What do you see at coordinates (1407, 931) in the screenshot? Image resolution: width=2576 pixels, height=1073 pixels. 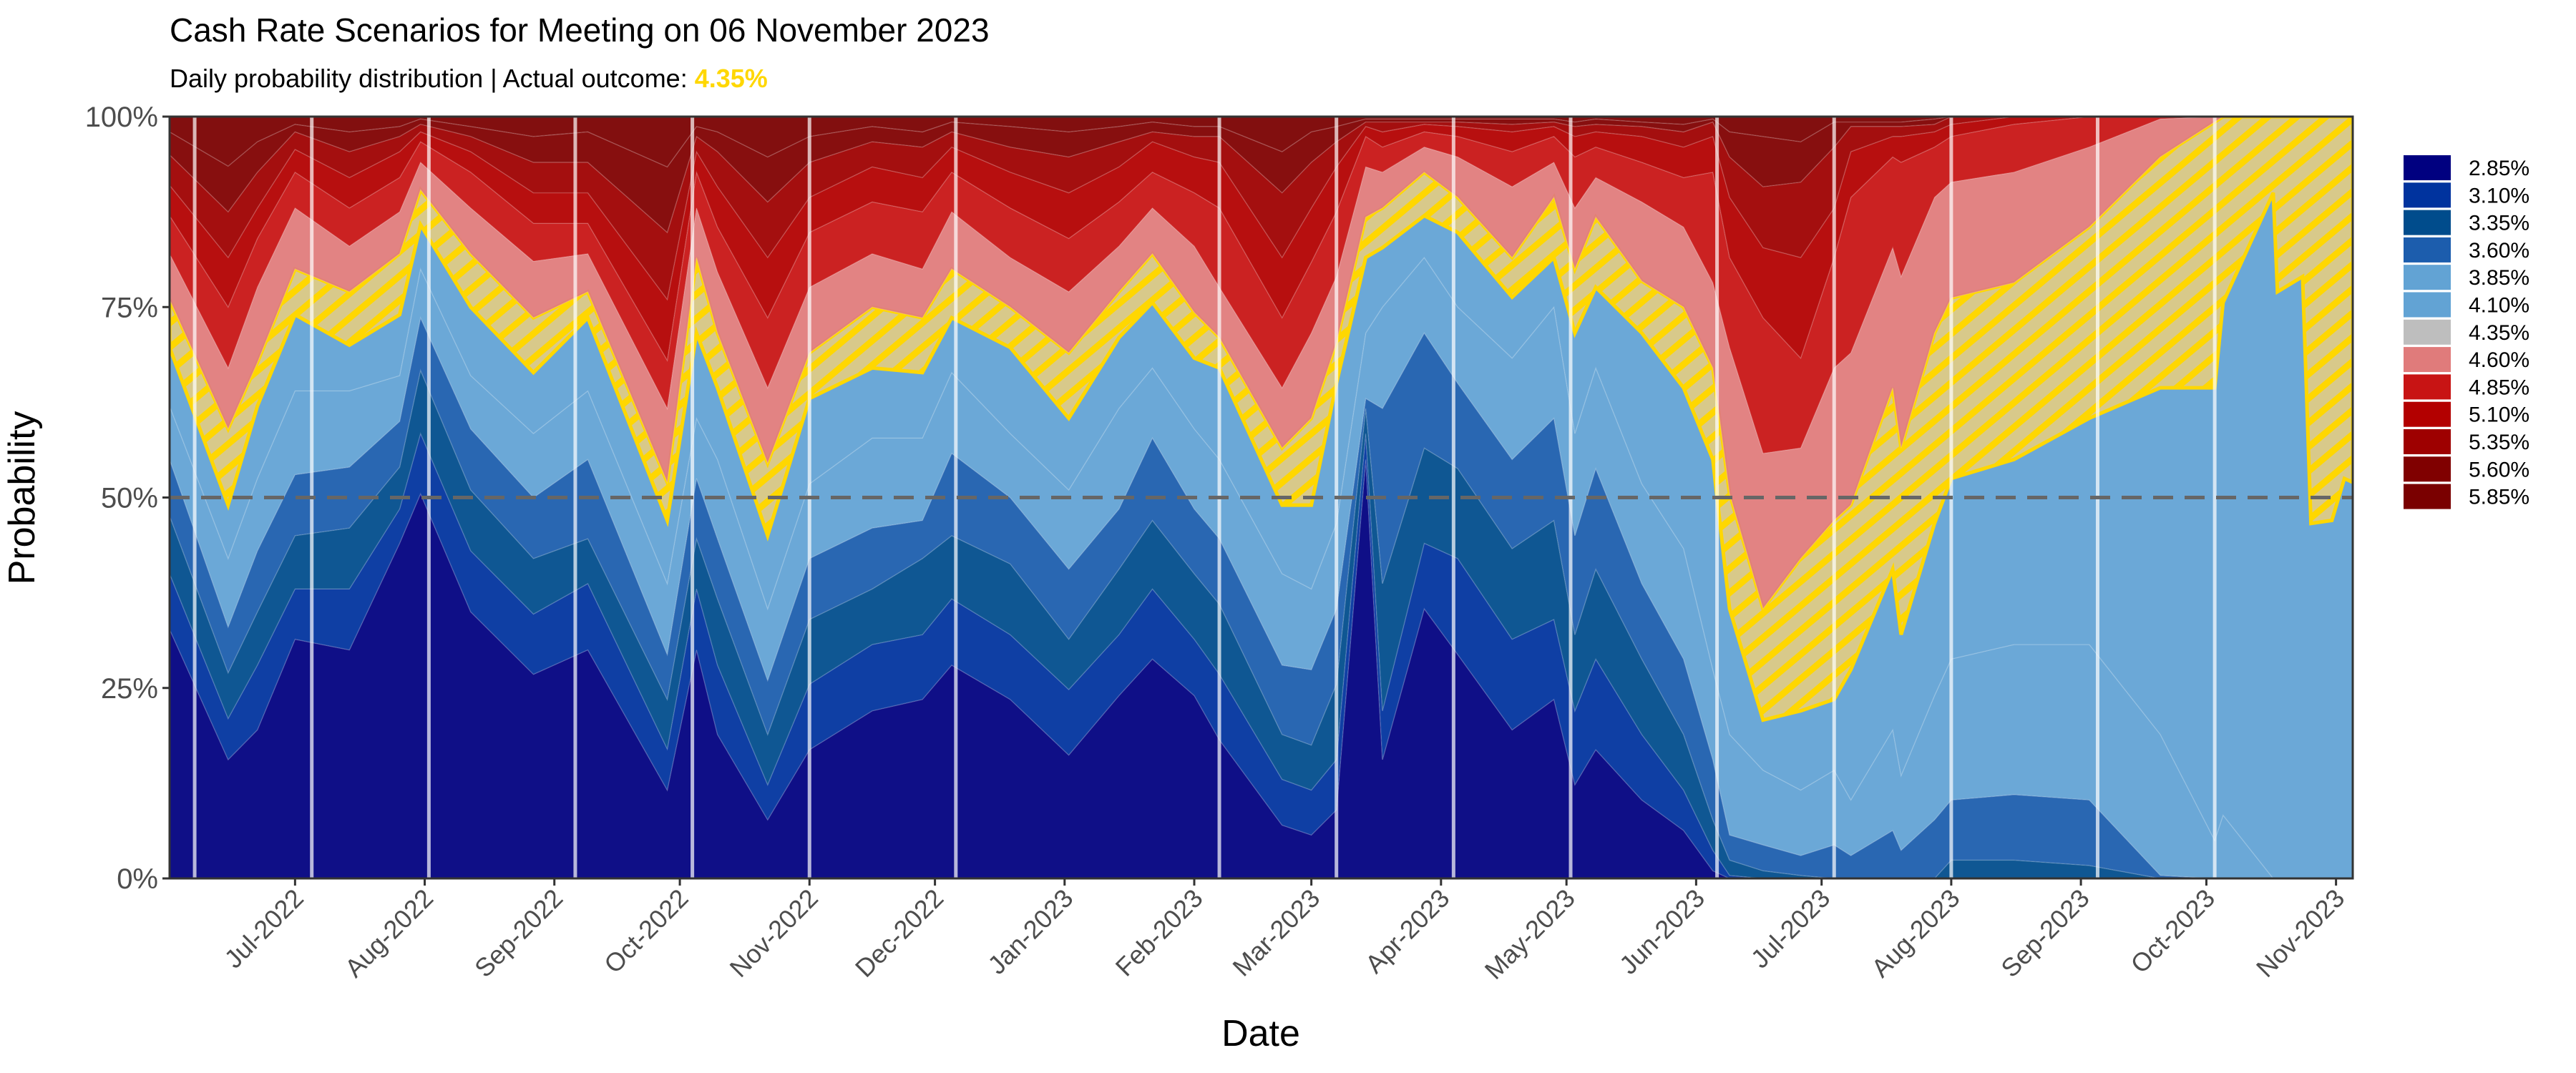 I see `x-tick-label: Apr-2023` at bounding box center [1407, 931].